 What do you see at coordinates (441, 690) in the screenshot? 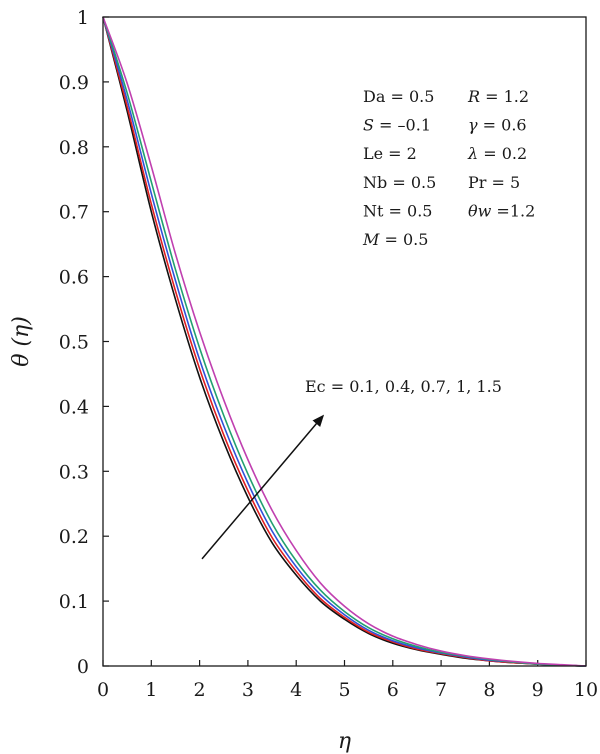
I see `x-tick-label: 7` at bounding box center [441, 690].